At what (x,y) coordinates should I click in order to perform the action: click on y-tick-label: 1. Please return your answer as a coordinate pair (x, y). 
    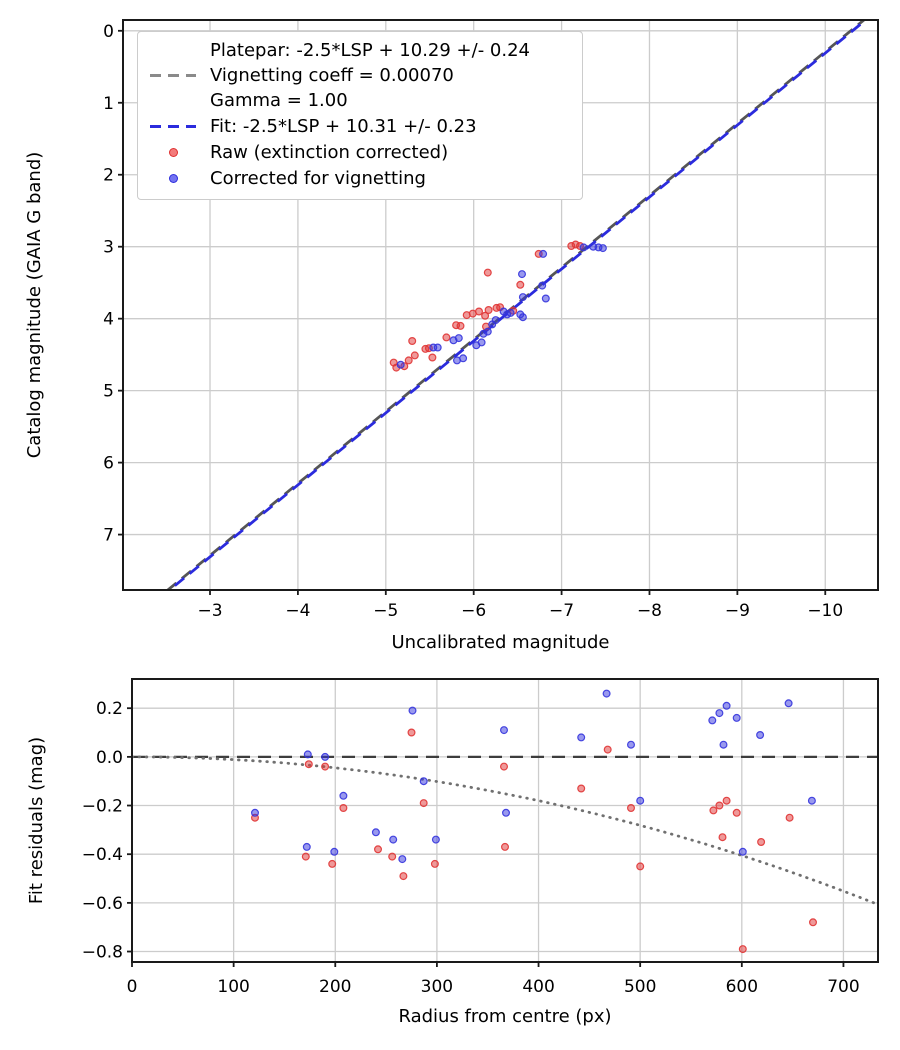
    Looking at the image, I should click on (108, 104).